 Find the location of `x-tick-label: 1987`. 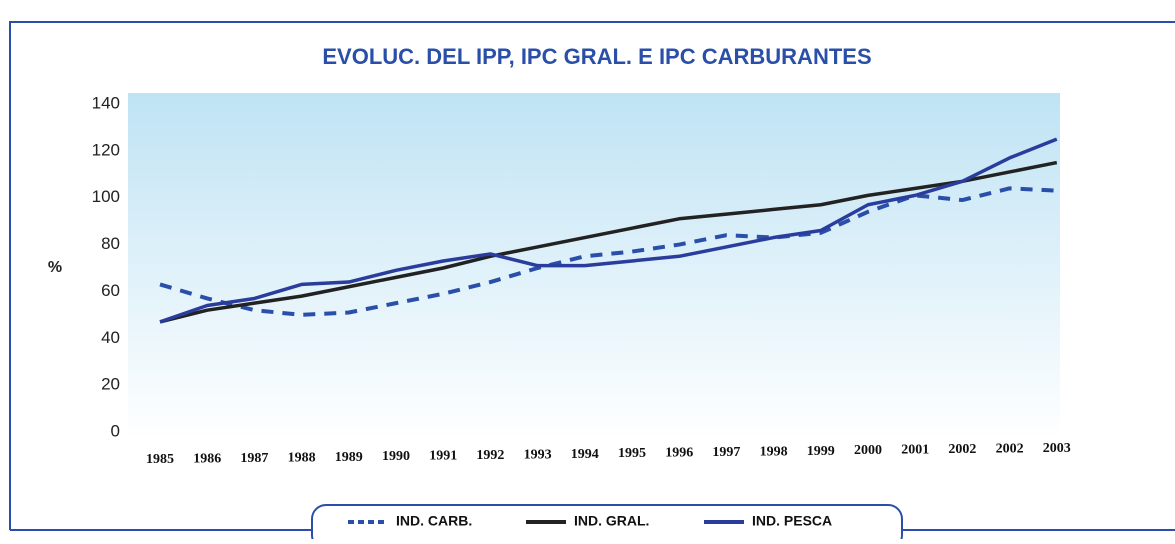

x-tick-label: 1987 is located at coordinates (254, 458).